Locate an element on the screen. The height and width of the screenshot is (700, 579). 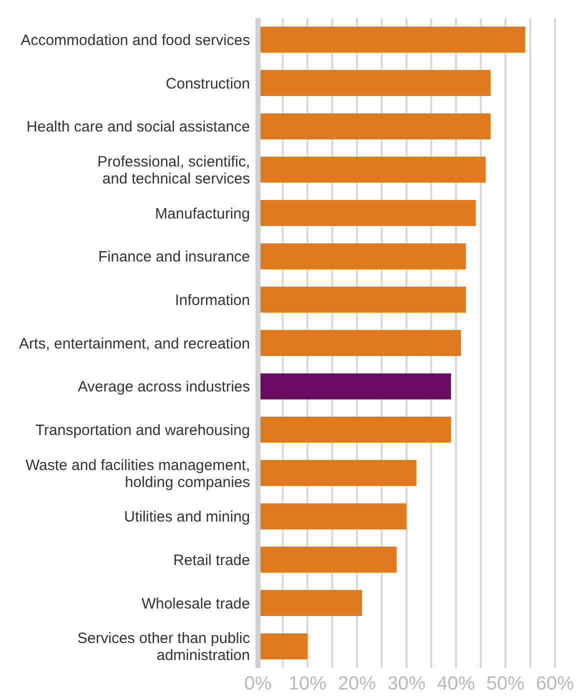
x-tick-label: 10% is located at coordinates (307, 683).